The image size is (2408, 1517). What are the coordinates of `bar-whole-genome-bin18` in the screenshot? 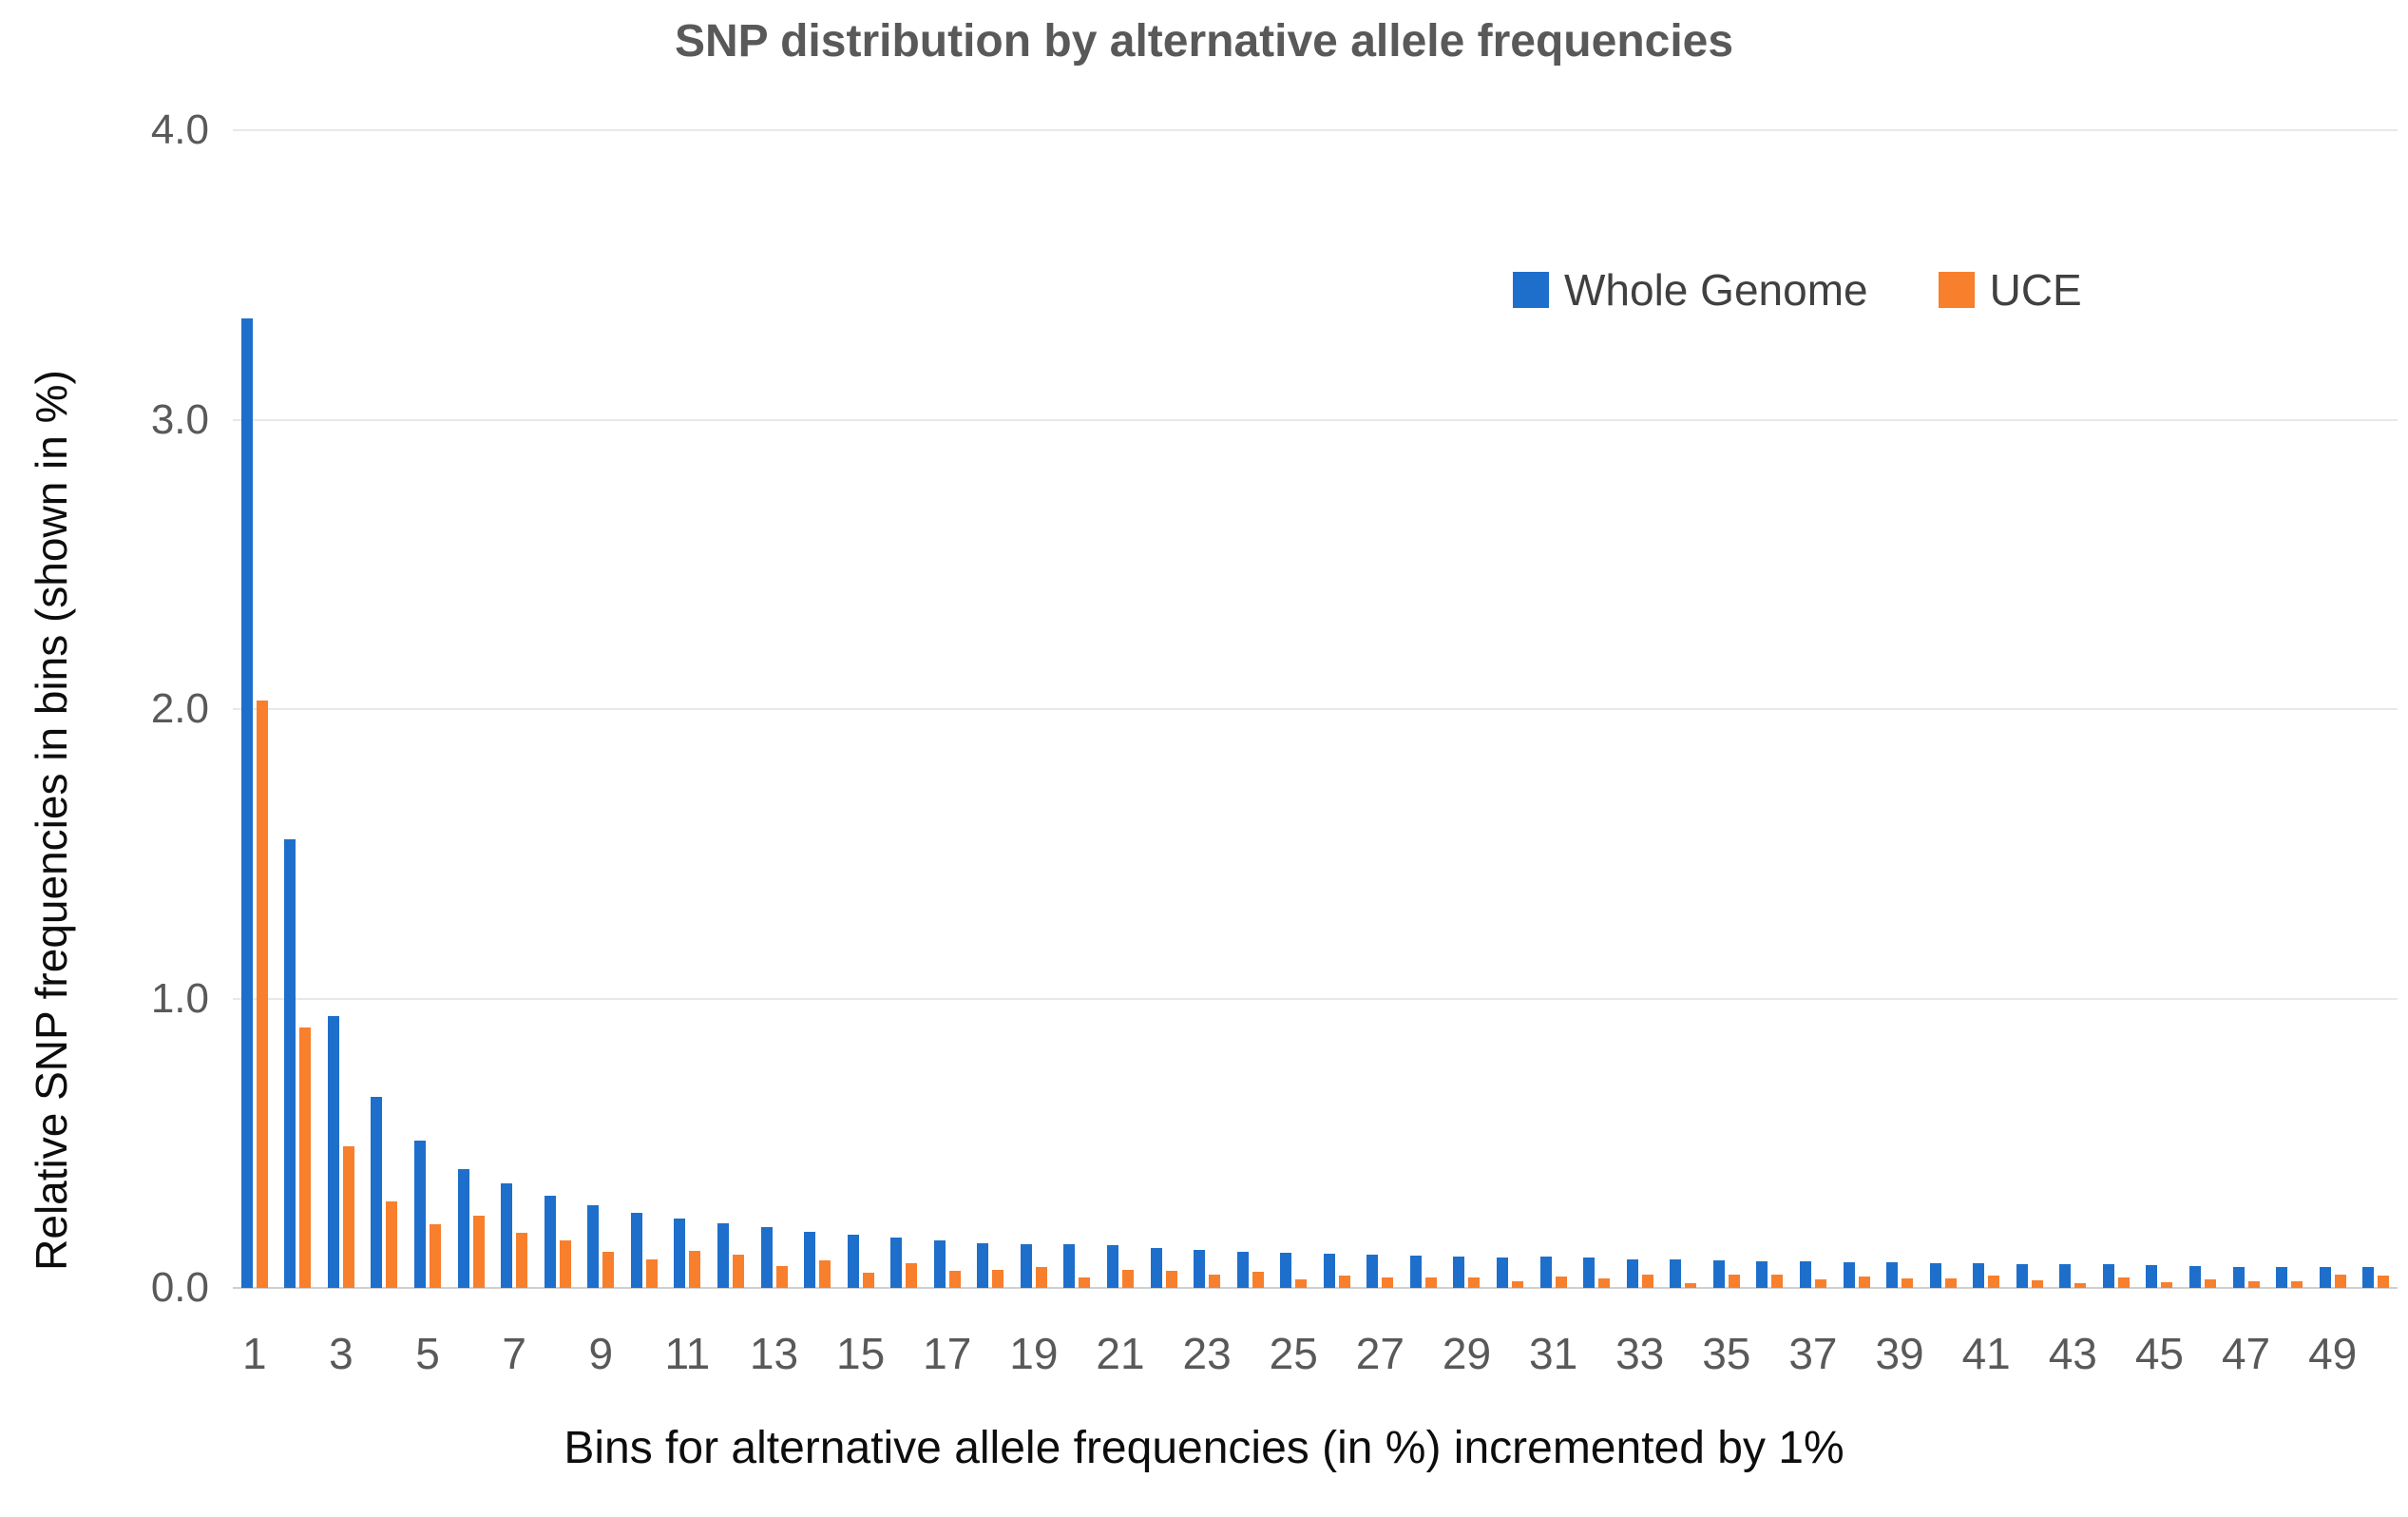 It's located at (983, 1265).